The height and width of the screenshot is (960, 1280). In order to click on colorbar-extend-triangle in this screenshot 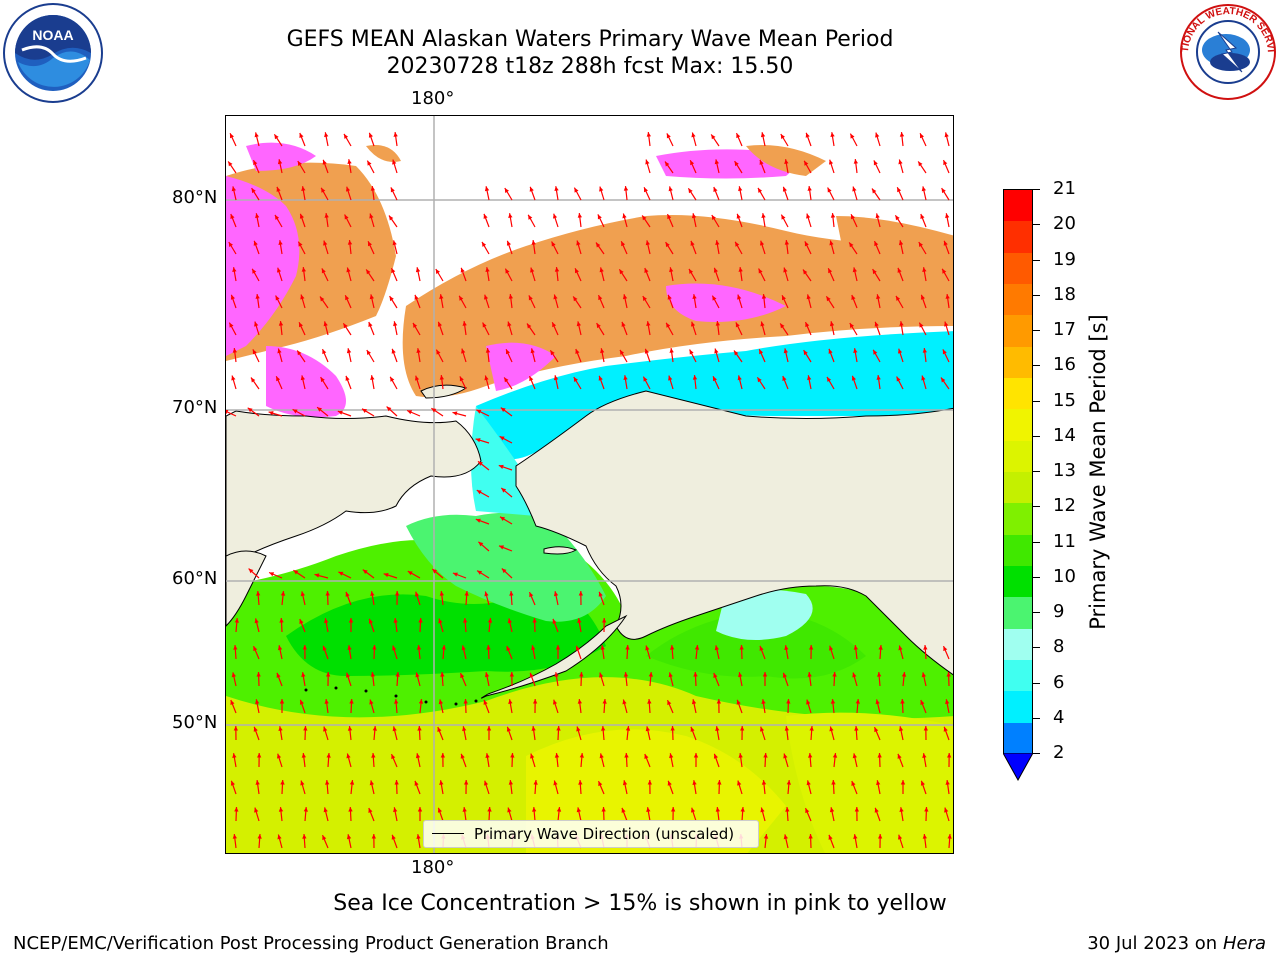, I will do `click(1018, 768)`.